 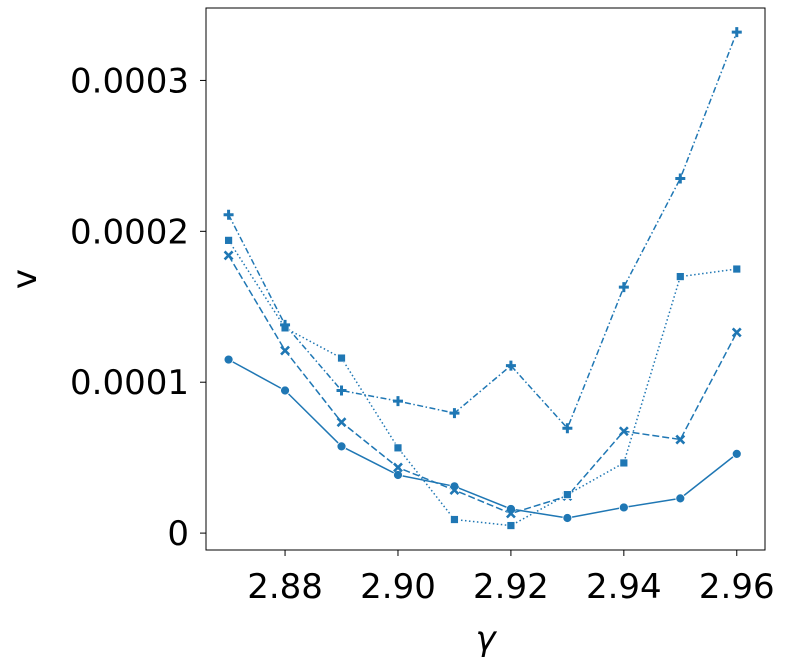 What do you see at coordinates (486, 639) in the screenshot?
I see `x-axis-label: γ` at bounding box center [486, 639].